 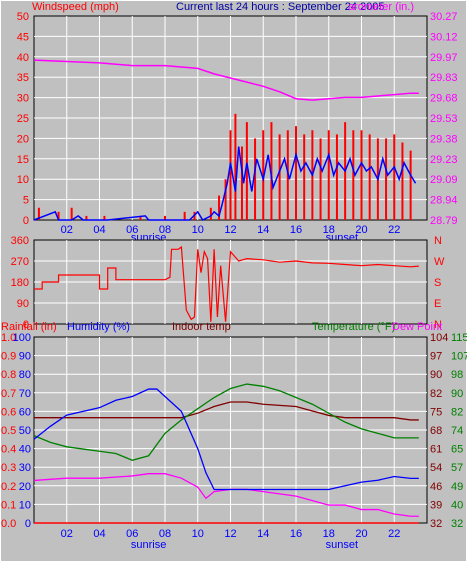 What do you see at coordinates (457, 450) in the screenshot?
I see `temperature-tick-label: 65` at bounding box center [457, 450].